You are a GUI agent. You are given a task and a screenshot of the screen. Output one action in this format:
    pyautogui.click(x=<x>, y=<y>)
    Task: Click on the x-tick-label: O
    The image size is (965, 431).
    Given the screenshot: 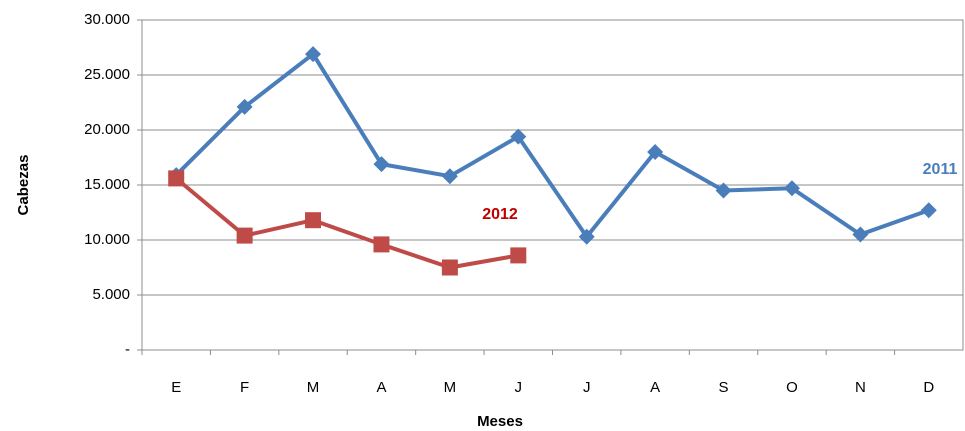 What is the action you would take?
    pyautogui.click(x=792, y=387)
    